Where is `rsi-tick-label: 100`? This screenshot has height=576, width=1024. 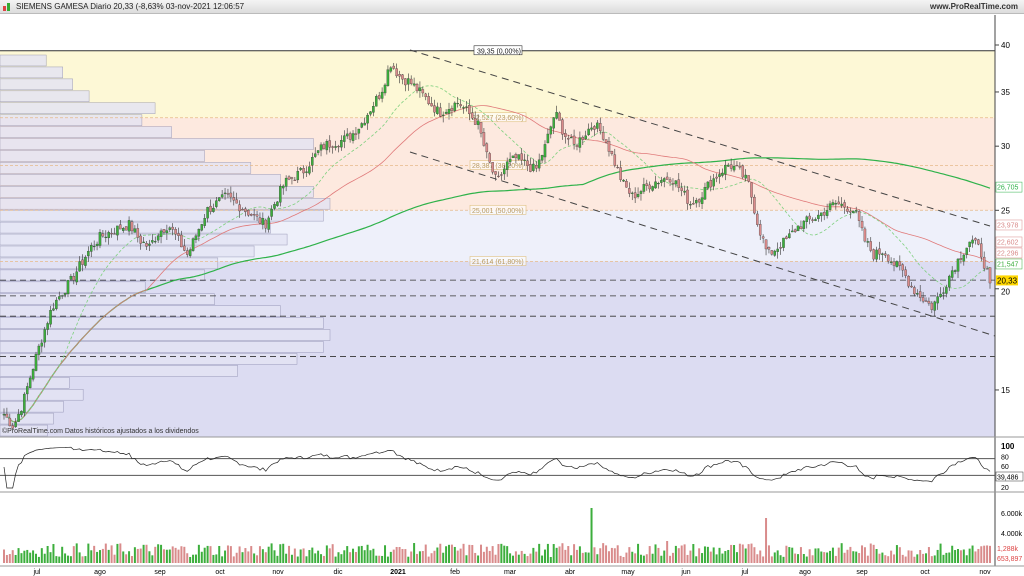 rsi-tick-label: 100 is located at coordinates (1008, 446).